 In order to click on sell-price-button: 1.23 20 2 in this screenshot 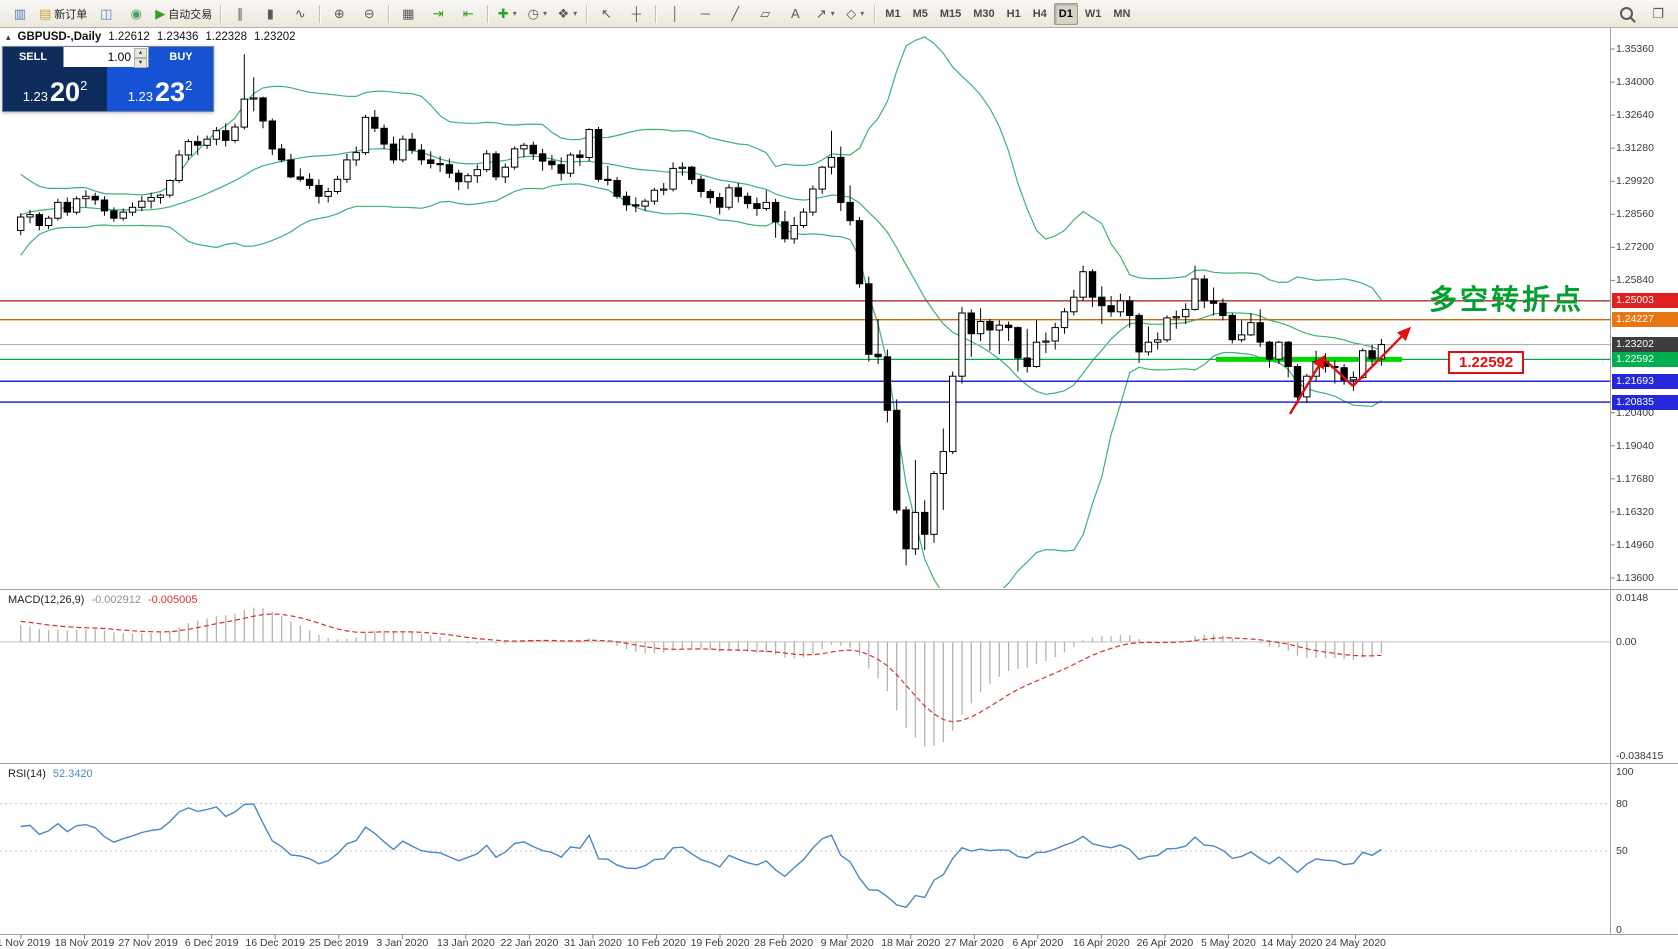, I will do `click(55, 89)`.